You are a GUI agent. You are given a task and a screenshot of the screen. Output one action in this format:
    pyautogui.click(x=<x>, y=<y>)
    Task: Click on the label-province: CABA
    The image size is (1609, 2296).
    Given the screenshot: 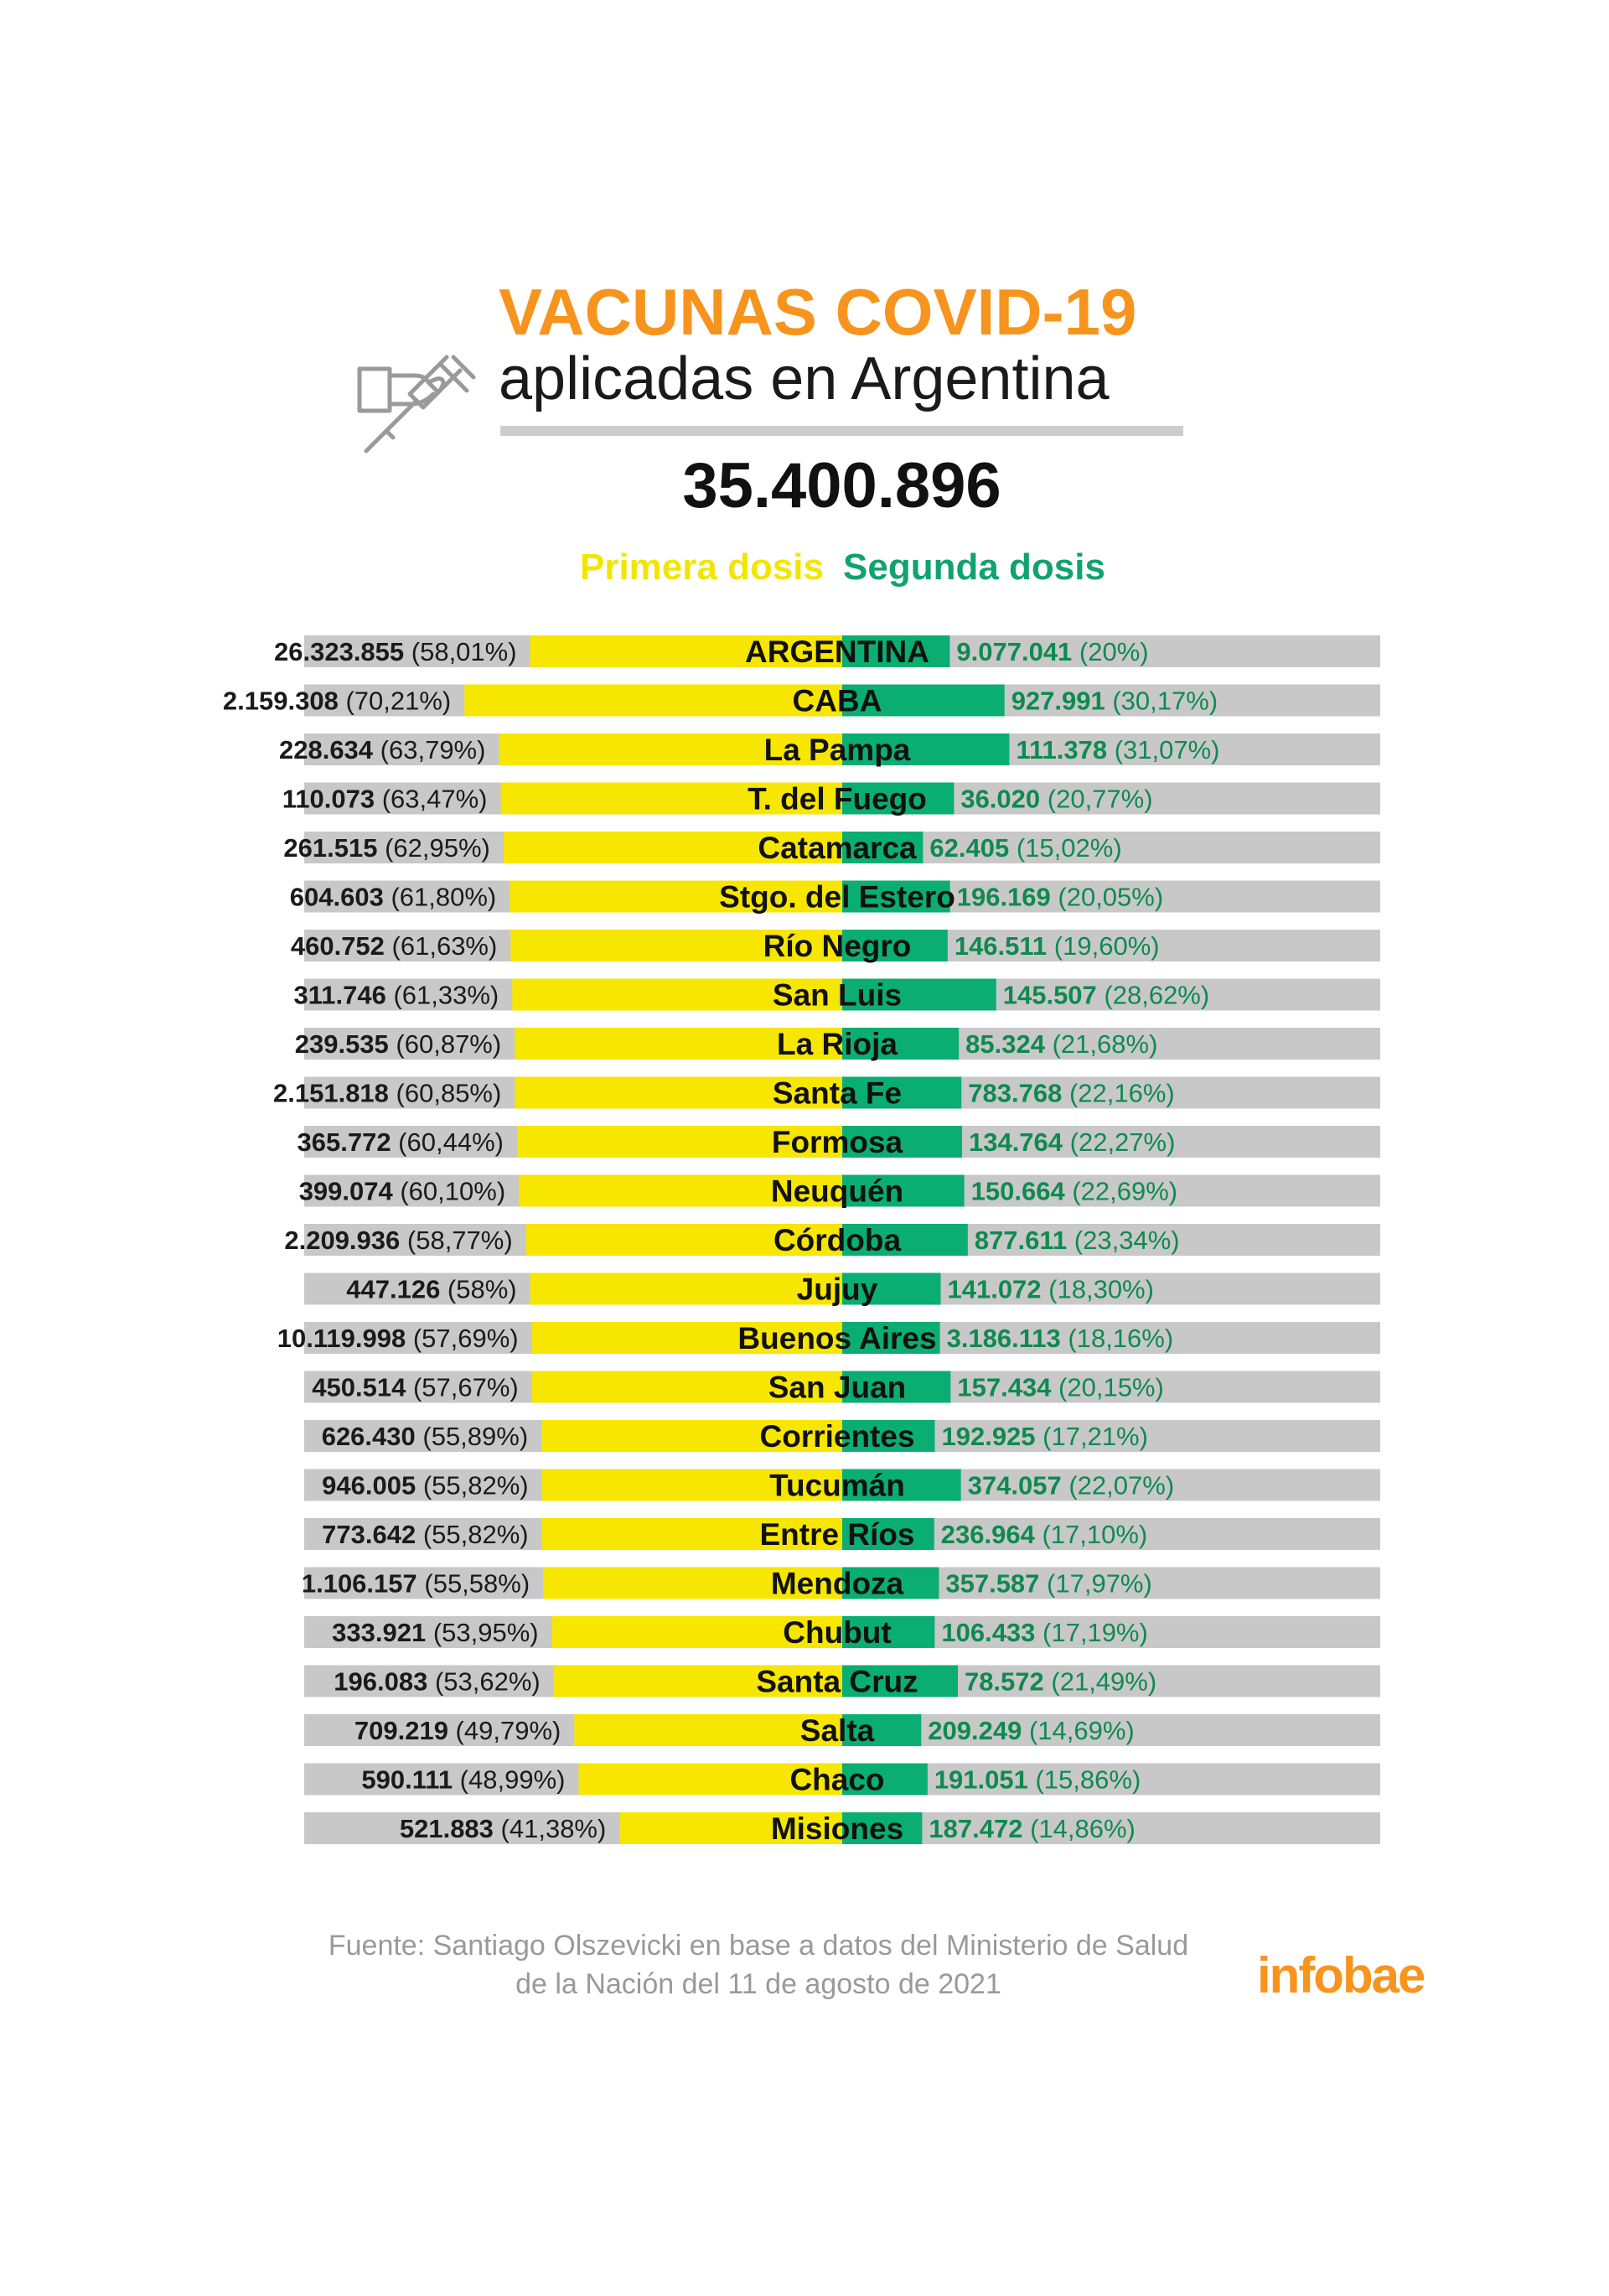 What is the action you would take?
    pyautogui.click(x=838, y=701)
    